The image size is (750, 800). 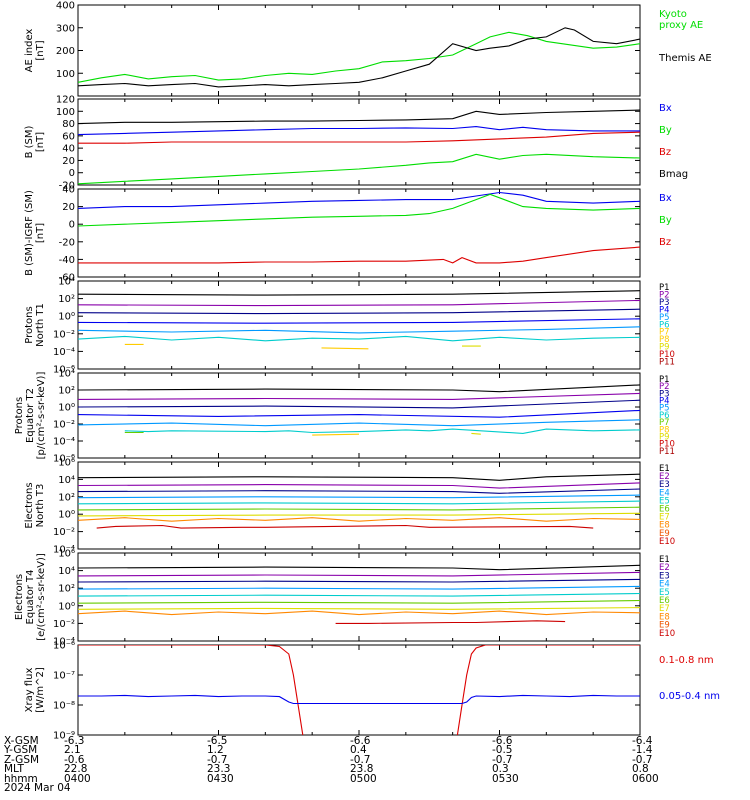 What do you see at coordinates (664, 402) in the screenshot?
I see `legend-p4: P4` at bounding box center [664, 402].